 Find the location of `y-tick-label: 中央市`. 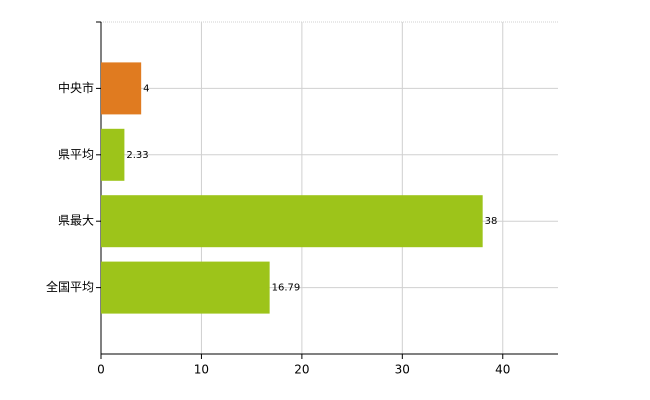

y-tick-label: 中央市 is located at coordinates (76, 87).